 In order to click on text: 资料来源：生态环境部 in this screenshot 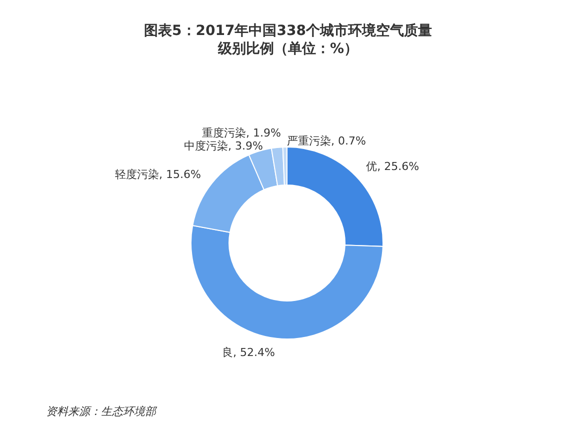, I will do `click(101, 411)`.